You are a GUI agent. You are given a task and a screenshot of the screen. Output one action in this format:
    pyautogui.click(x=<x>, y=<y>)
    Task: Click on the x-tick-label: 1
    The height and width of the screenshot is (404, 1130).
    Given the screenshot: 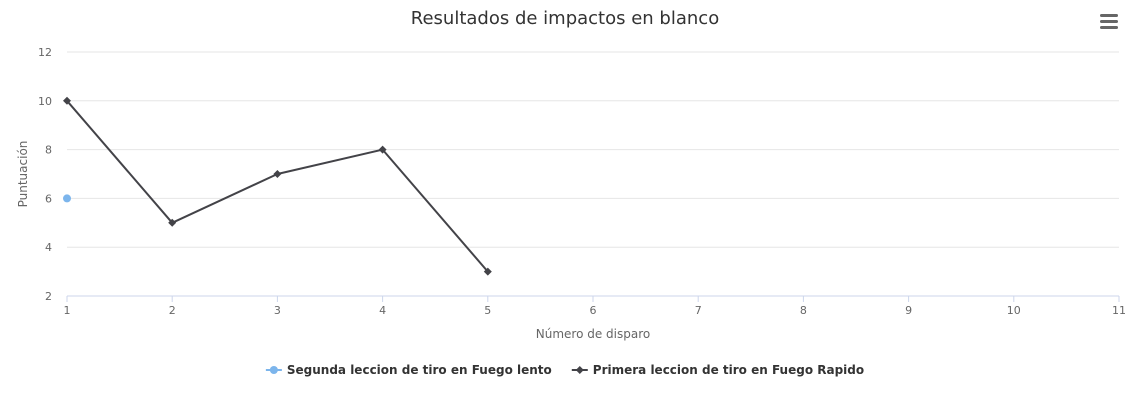 What is the action you would take?
    pyautogui.click(x=67, y=310)
    